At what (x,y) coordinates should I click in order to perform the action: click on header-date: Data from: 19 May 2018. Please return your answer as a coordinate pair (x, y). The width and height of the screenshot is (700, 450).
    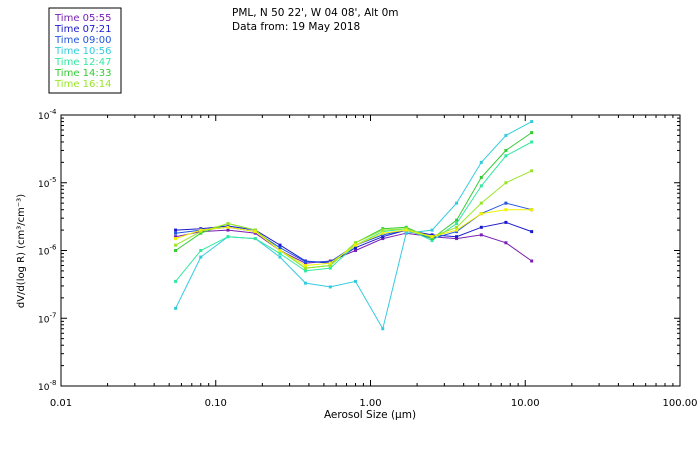
    Looking at the image, I should click on (296, 27).